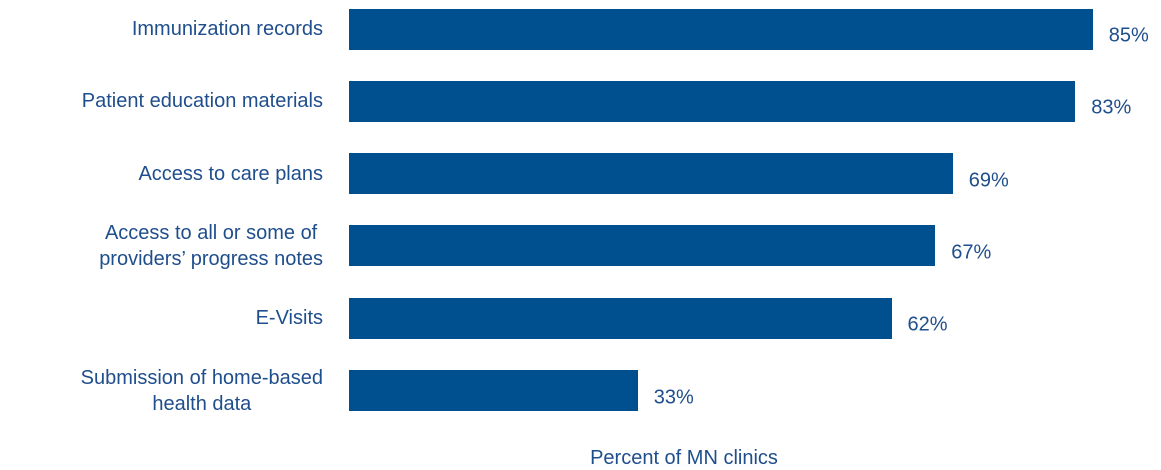  Describe the element at coordinates (230, 173) in the screenshot. I see `category-label: Access to care plans` at that location.